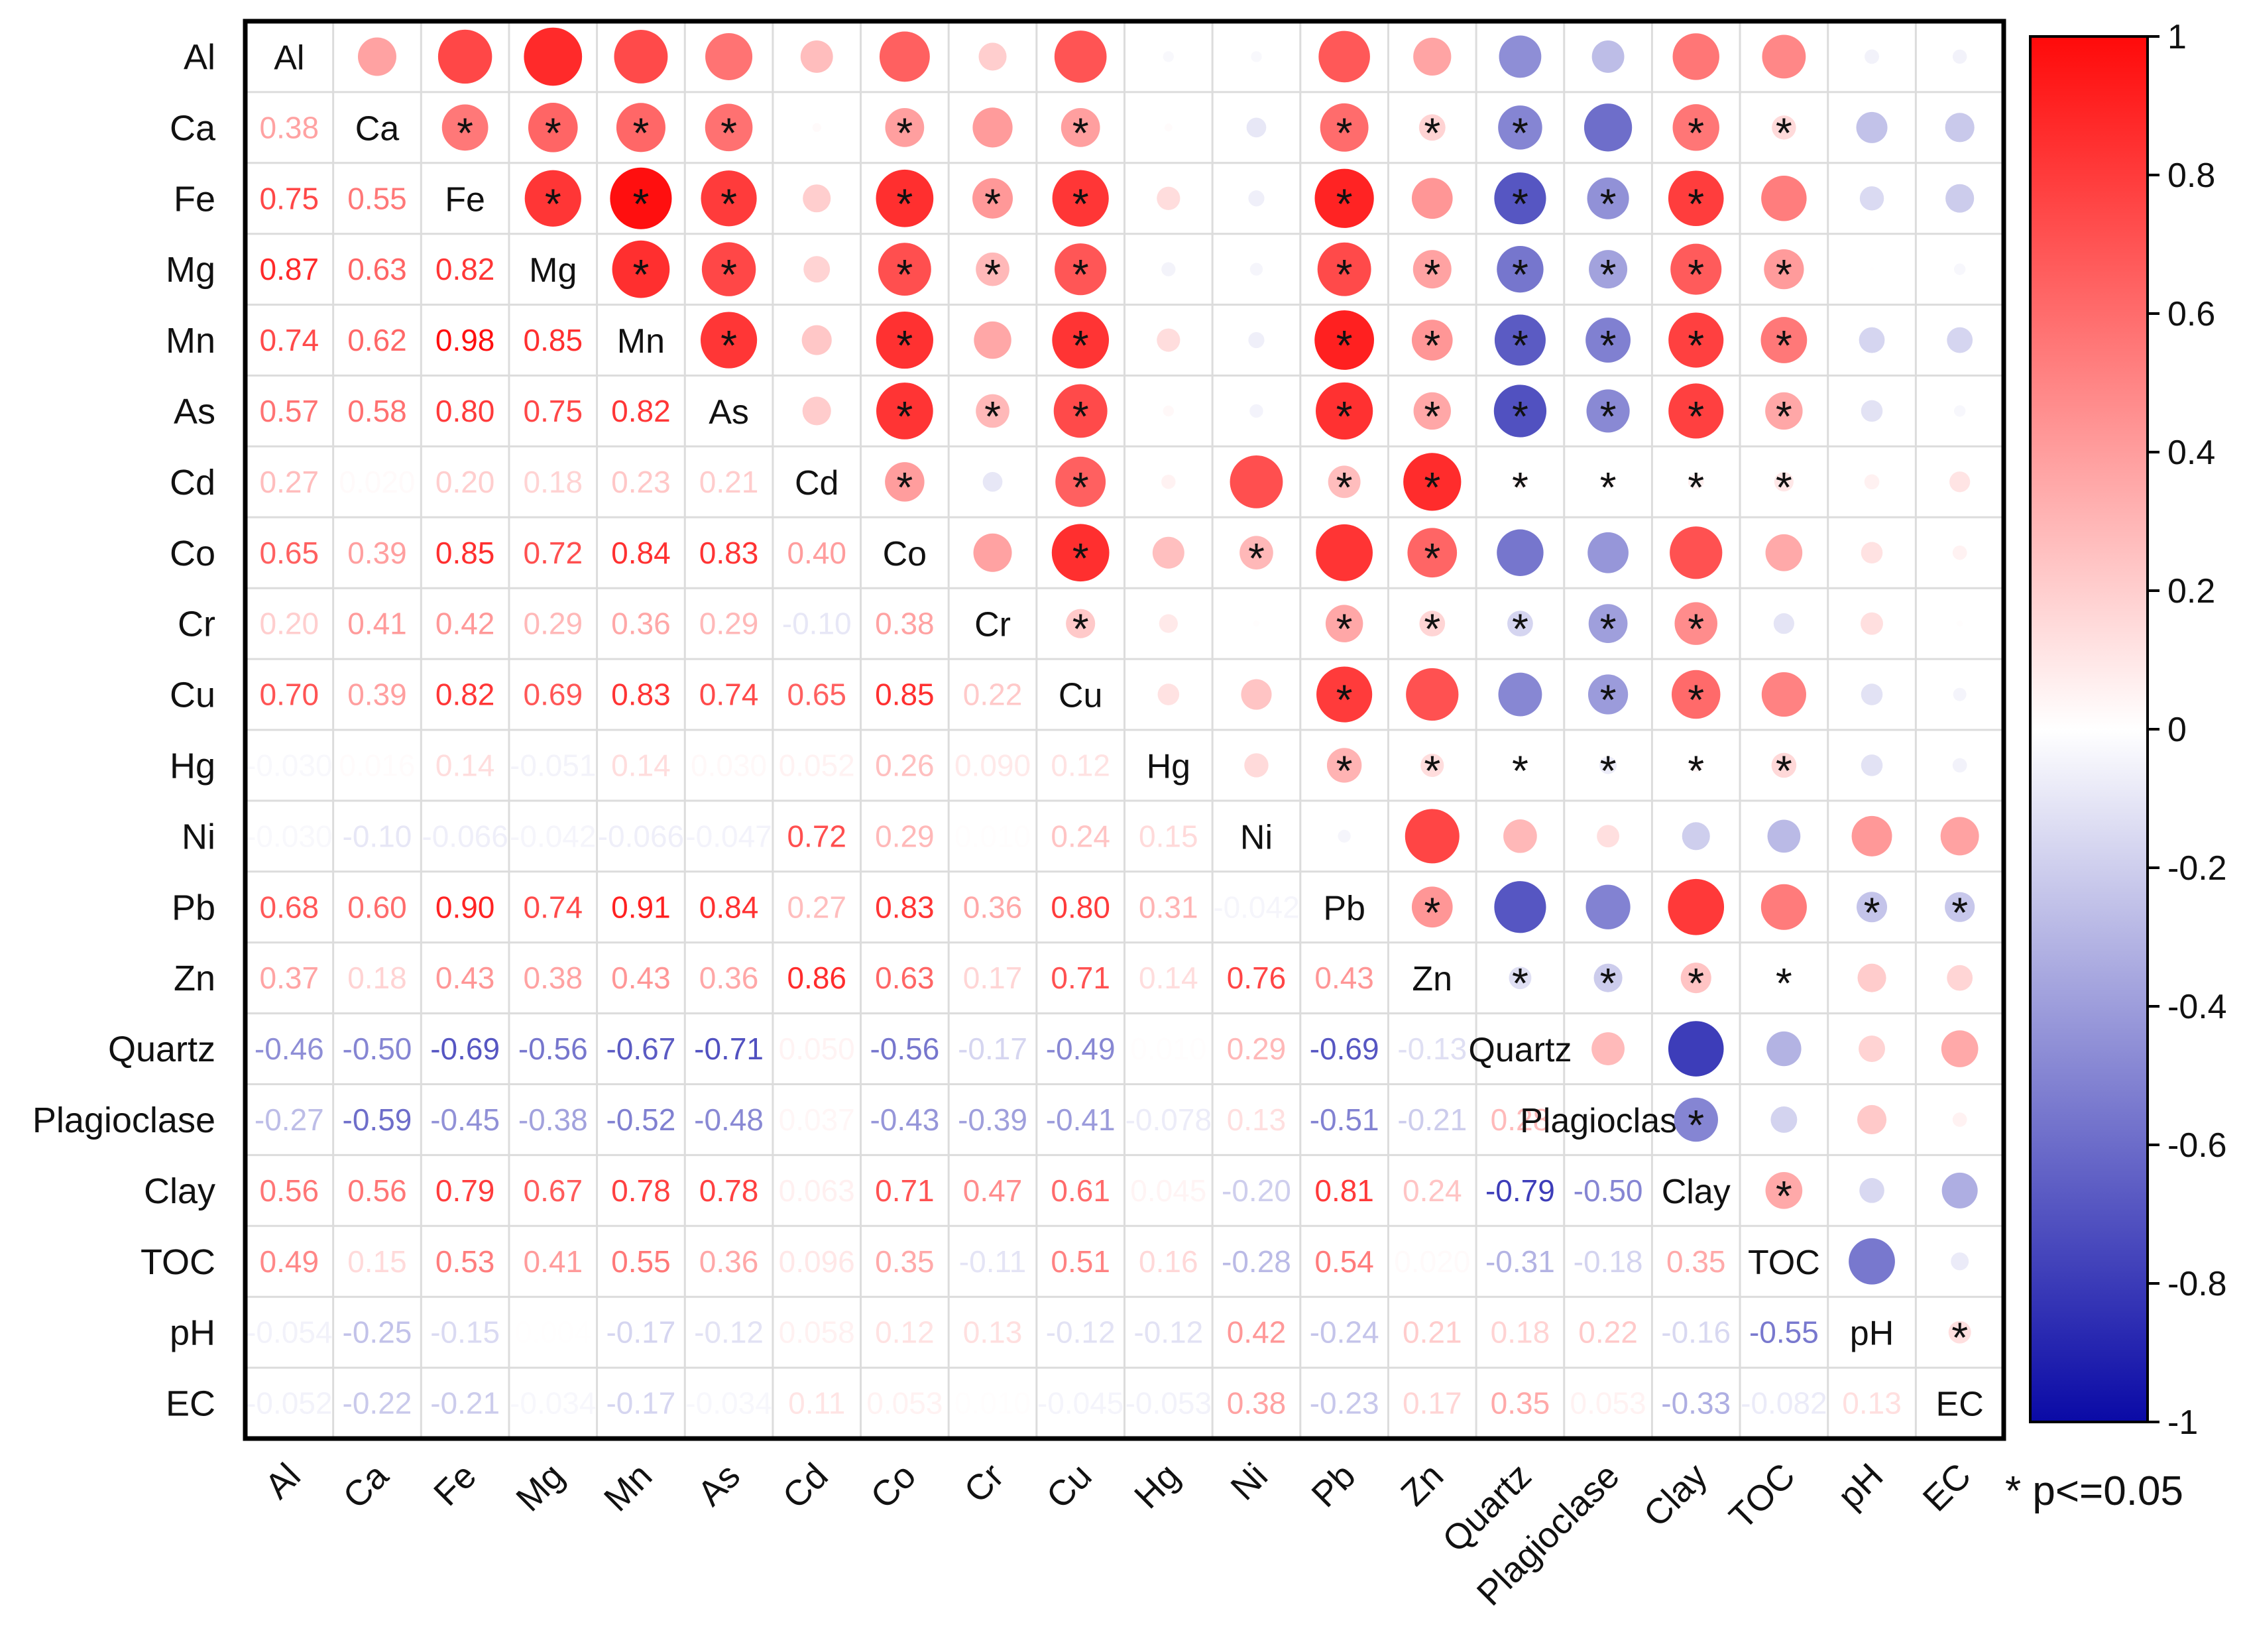 This screenshot has width=2245, height=1652. What do you see at coordinates (1872, 1334) in the screenshot?
I see `diagonal-label-pH: pH` at bounding box center [1872, 1334].